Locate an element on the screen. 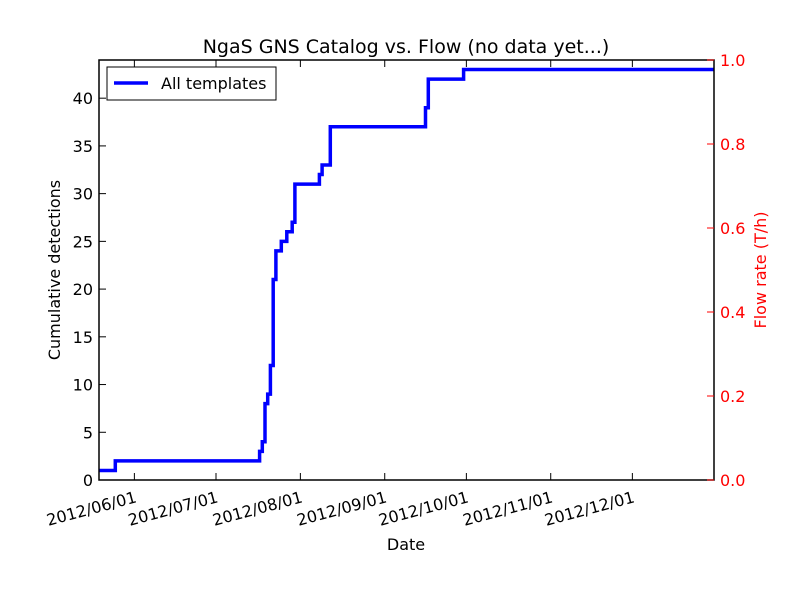 This screenshot has width=793, height=601. x-tick-label: 2012/10/01 is located at coordinates (423, 509).